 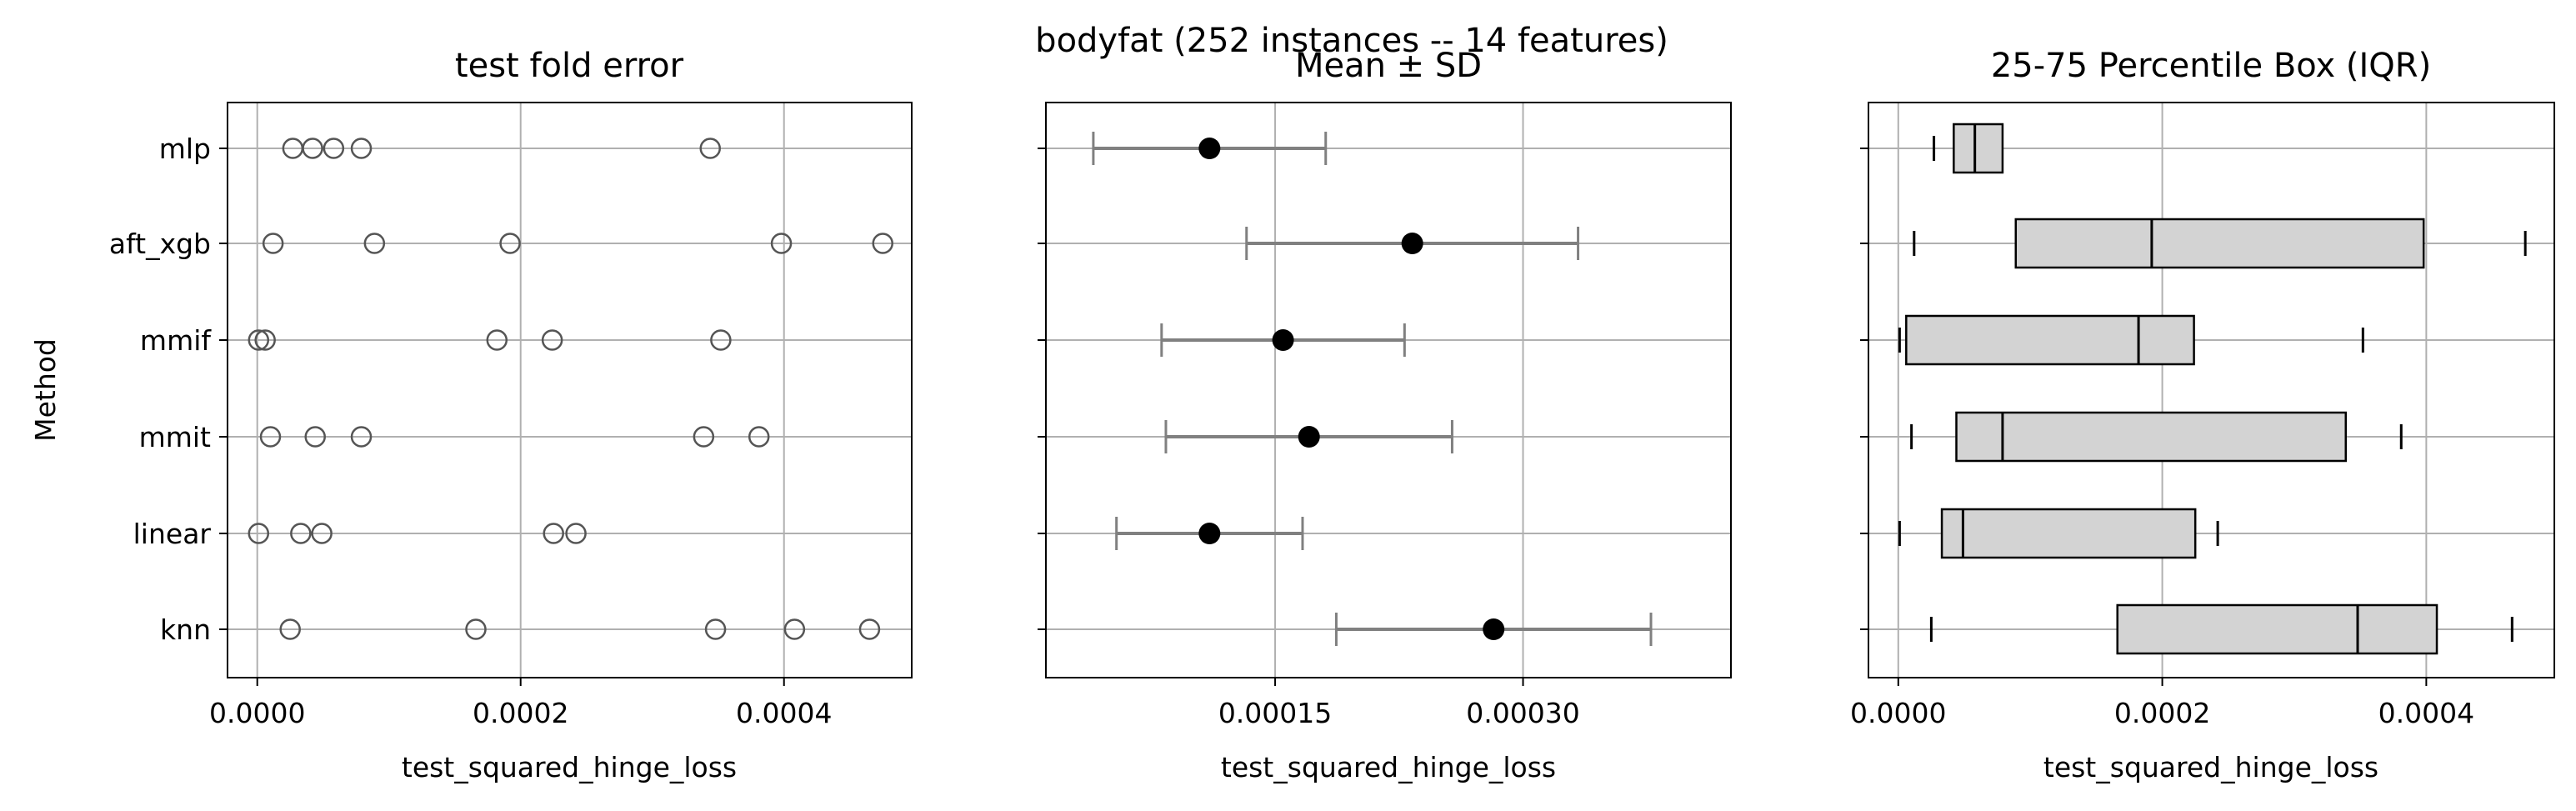 I want to click on y-tick-label: linear, so click(x=172, y=534).